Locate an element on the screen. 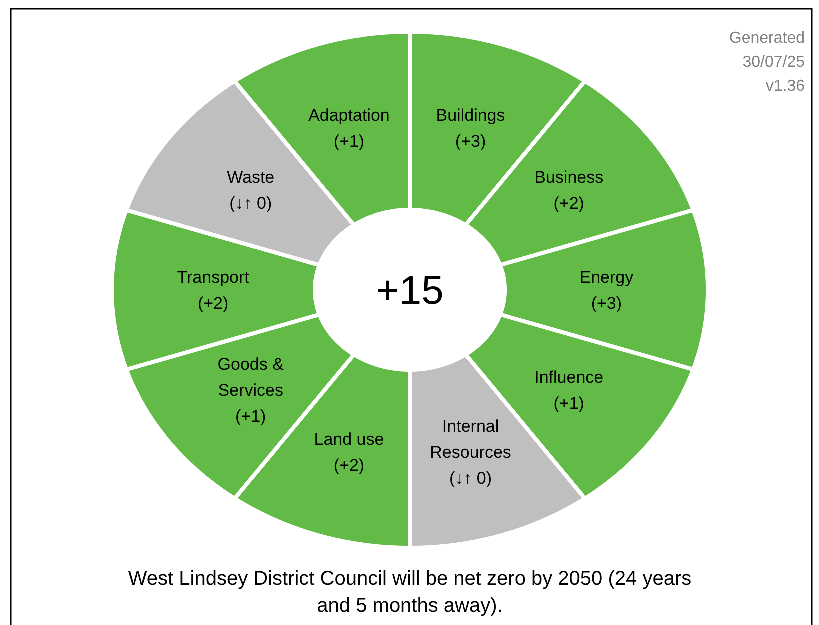  text: v1.36 is located at coordinates (786, 86).